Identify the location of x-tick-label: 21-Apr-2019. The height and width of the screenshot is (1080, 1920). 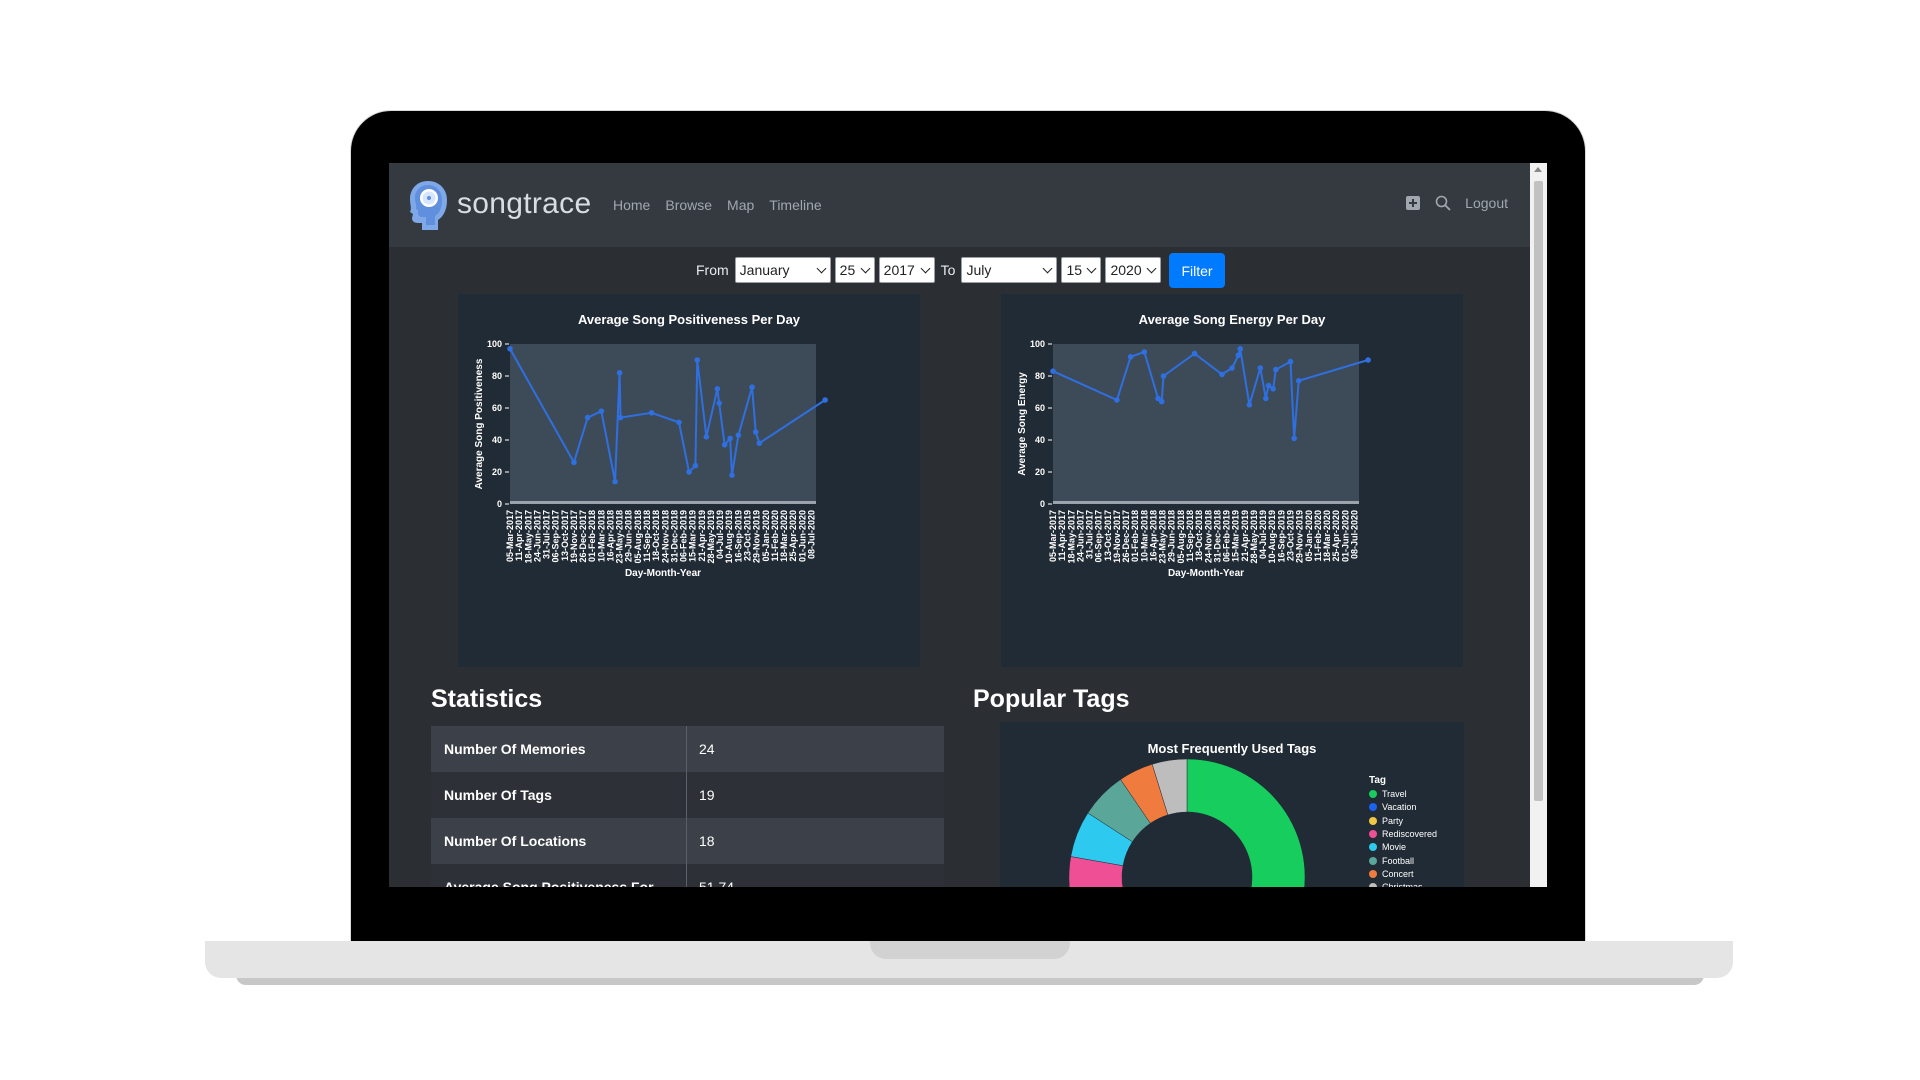
(1245, 536).